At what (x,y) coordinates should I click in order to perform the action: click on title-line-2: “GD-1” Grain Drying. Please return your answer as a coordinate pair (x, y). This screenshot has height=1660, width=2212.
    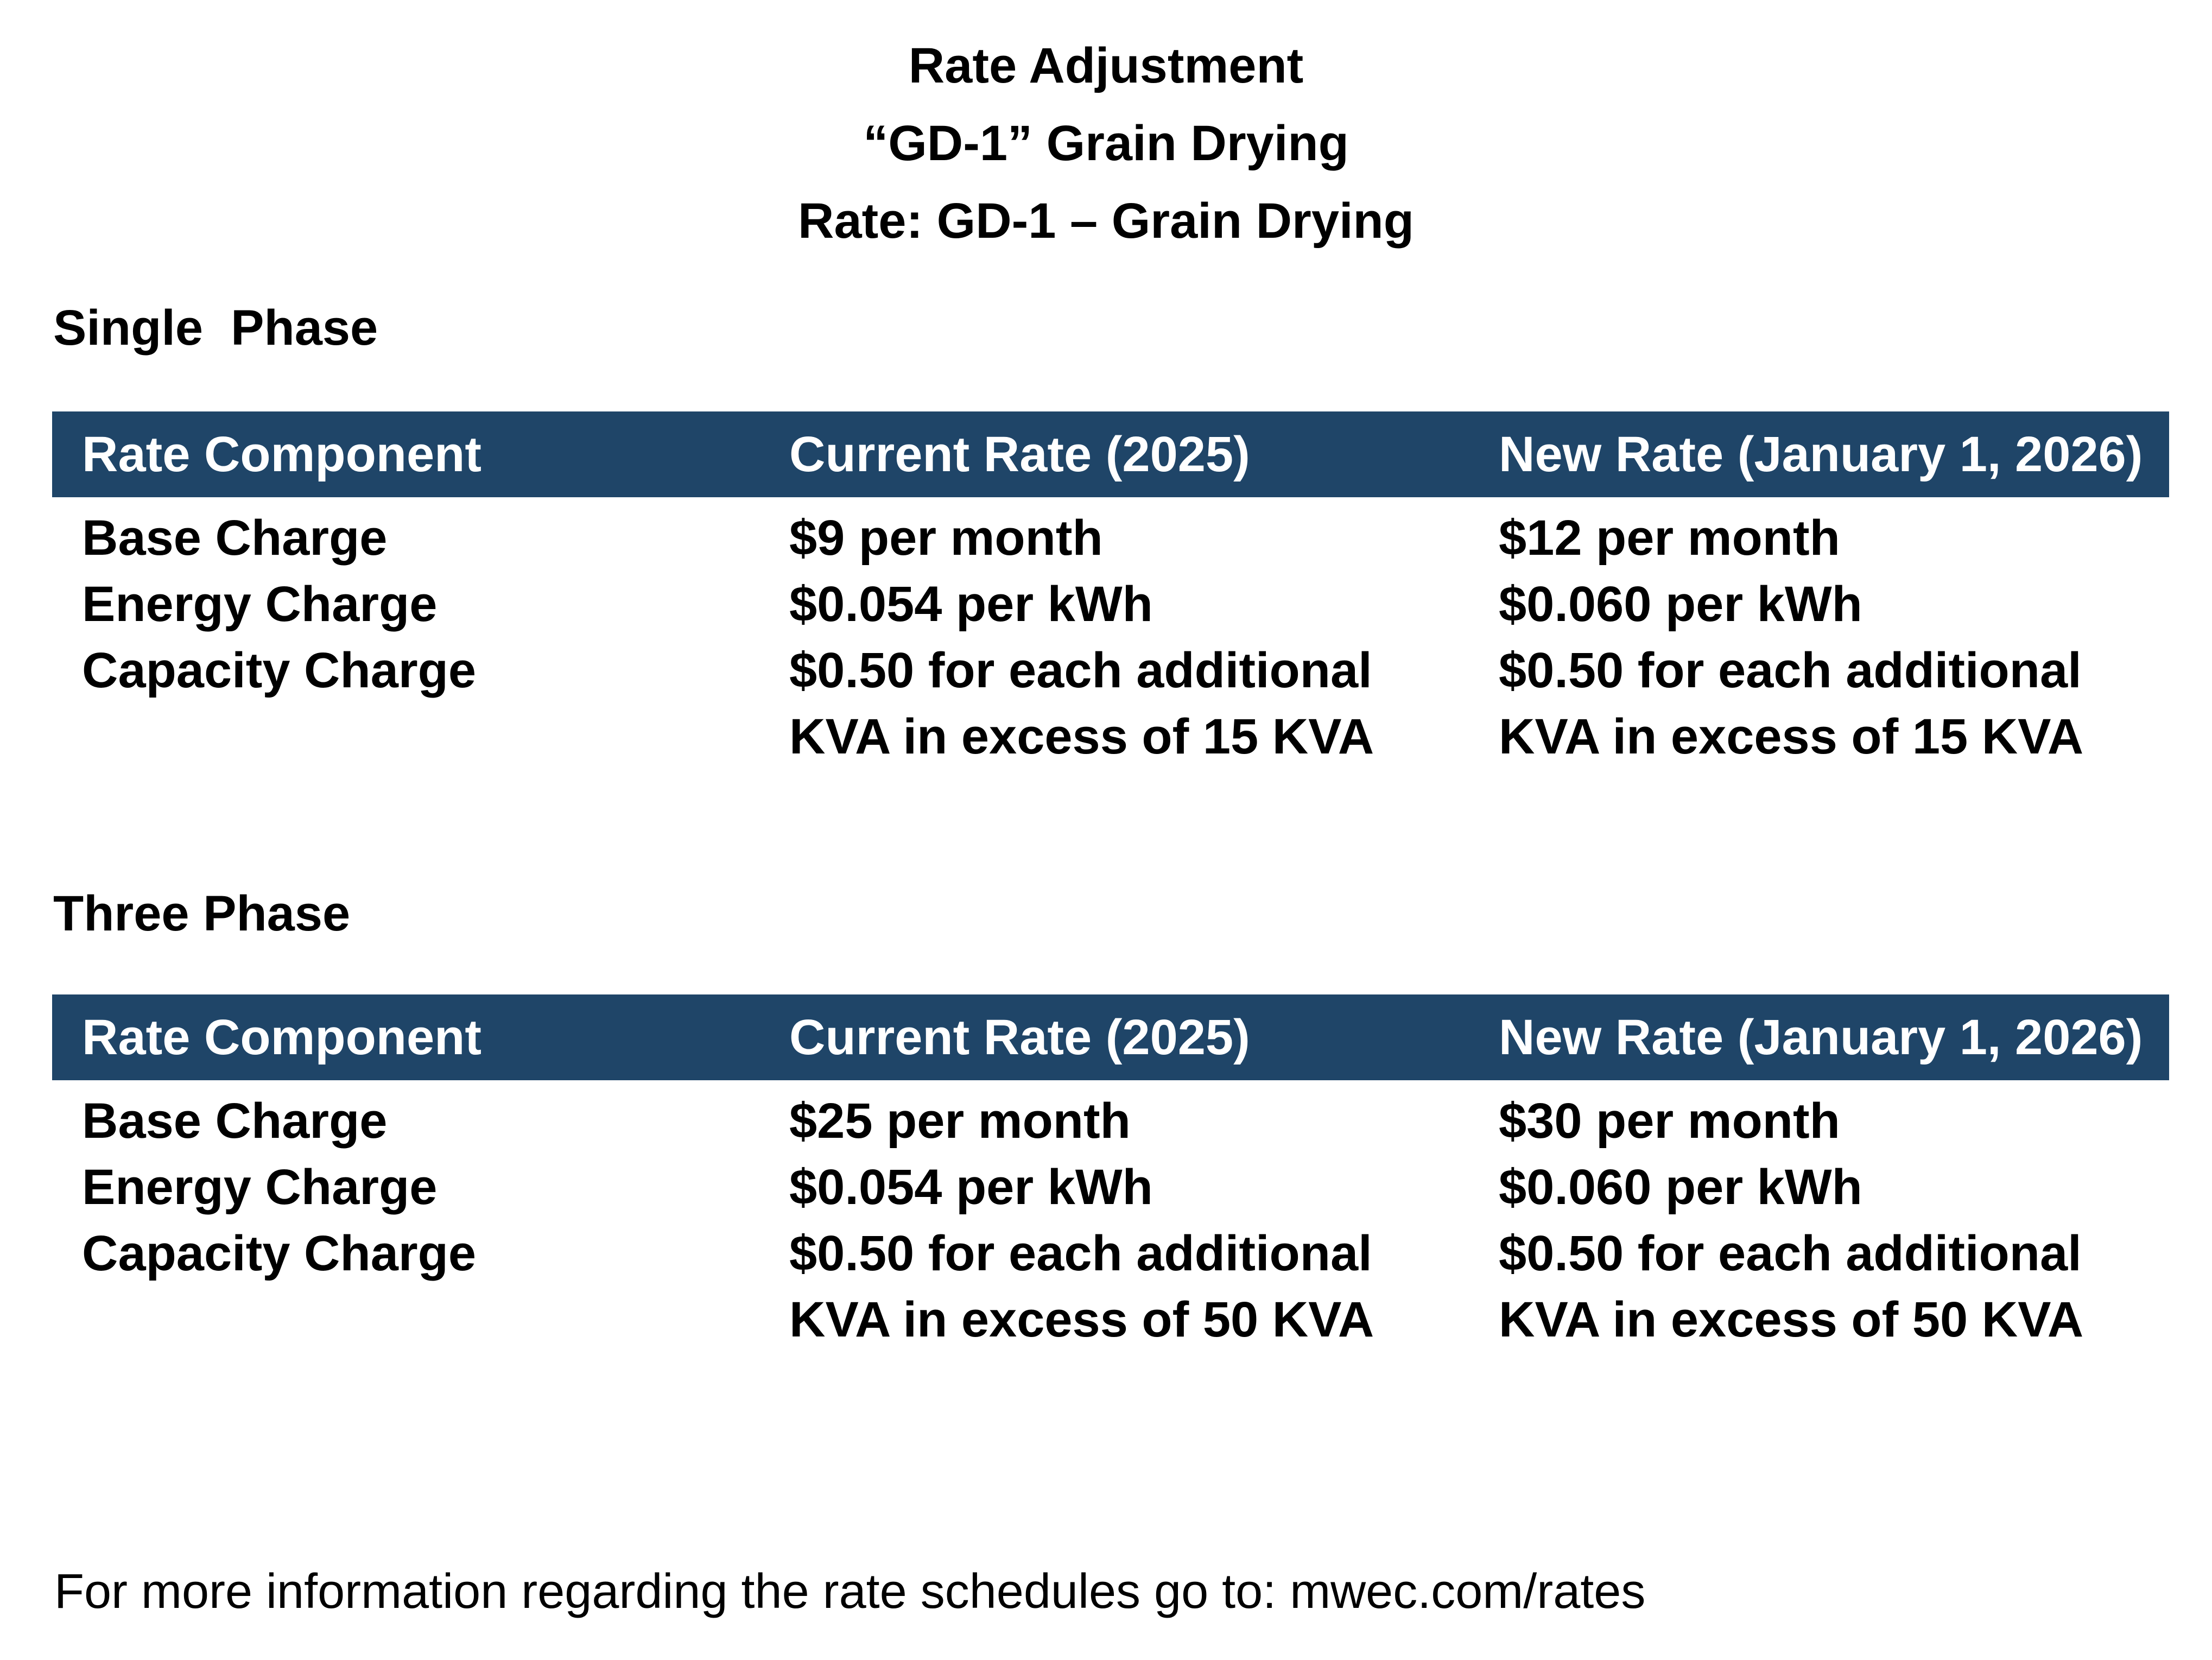
    Looking at the image, I should click on (1106, 143).